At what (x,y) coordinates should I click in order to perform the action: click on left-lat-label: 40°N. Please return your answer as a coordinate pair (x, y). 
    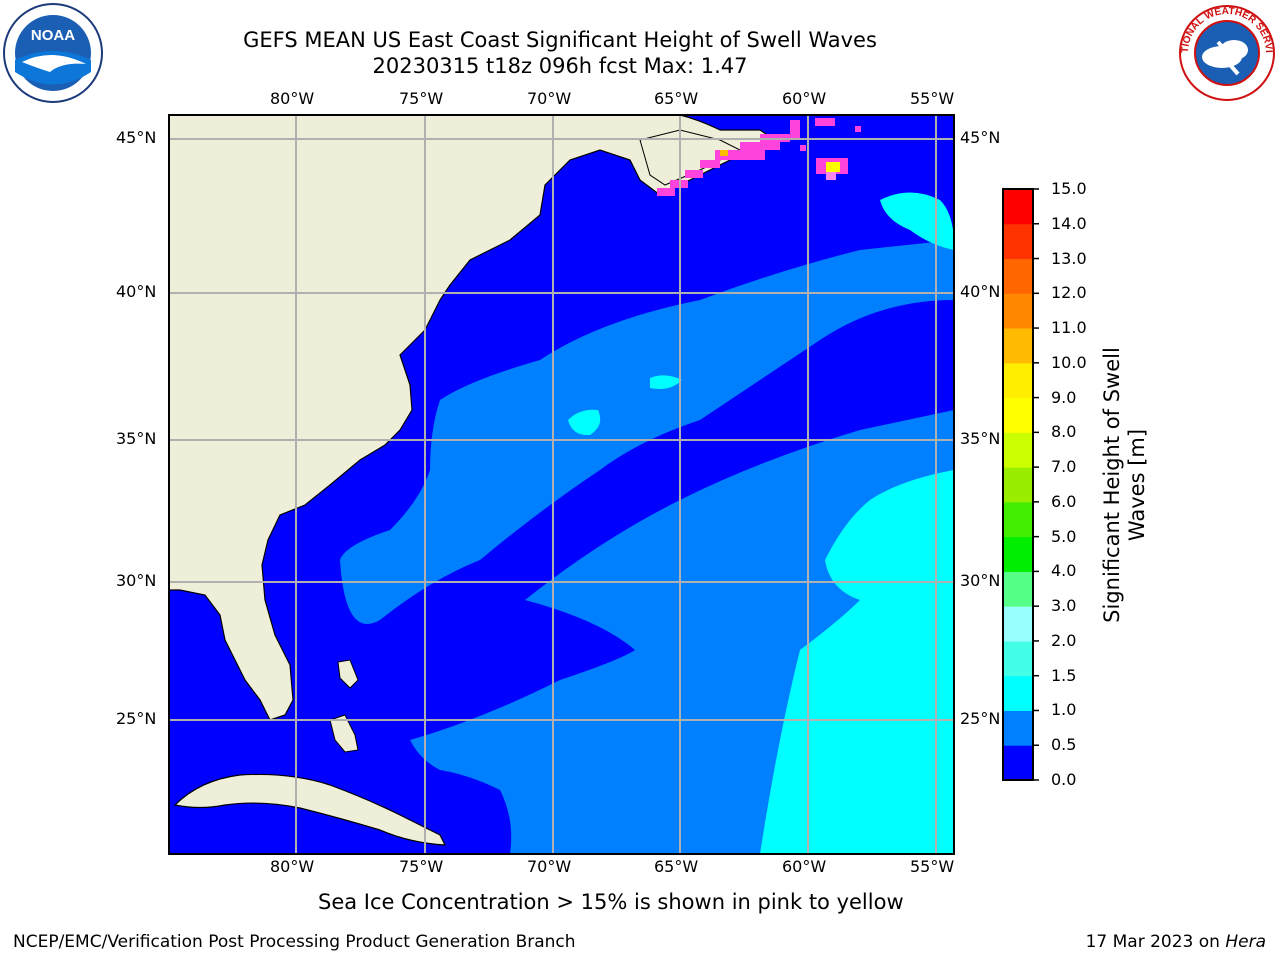
    Looking at the image, I should click on (136, 291).